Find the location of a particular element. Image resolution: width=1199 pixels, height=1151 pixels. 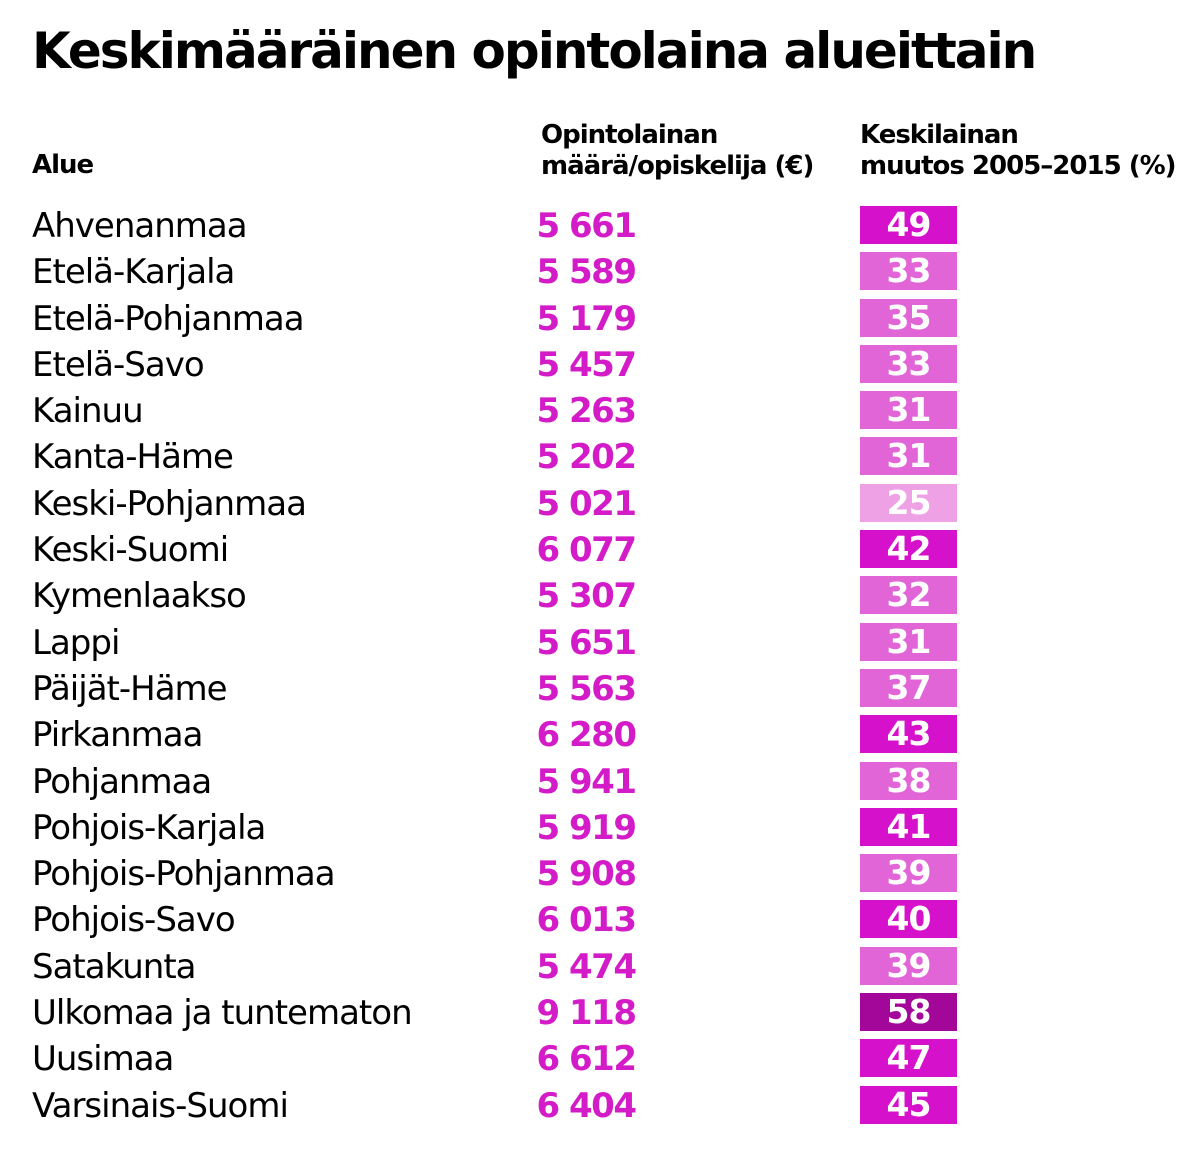

table-row: Etelä-Savo 5 457 33 is located at coordinates (599, 365).